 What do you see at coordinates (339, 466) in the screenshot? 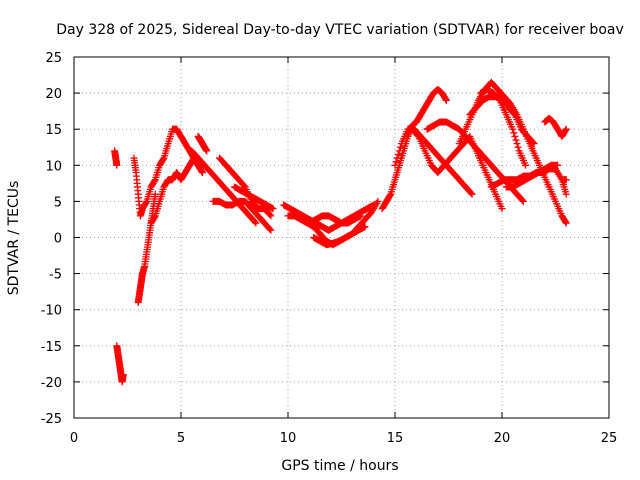
I see `x-axis-label: GPS time / hours` at bounding box center [339, 466].